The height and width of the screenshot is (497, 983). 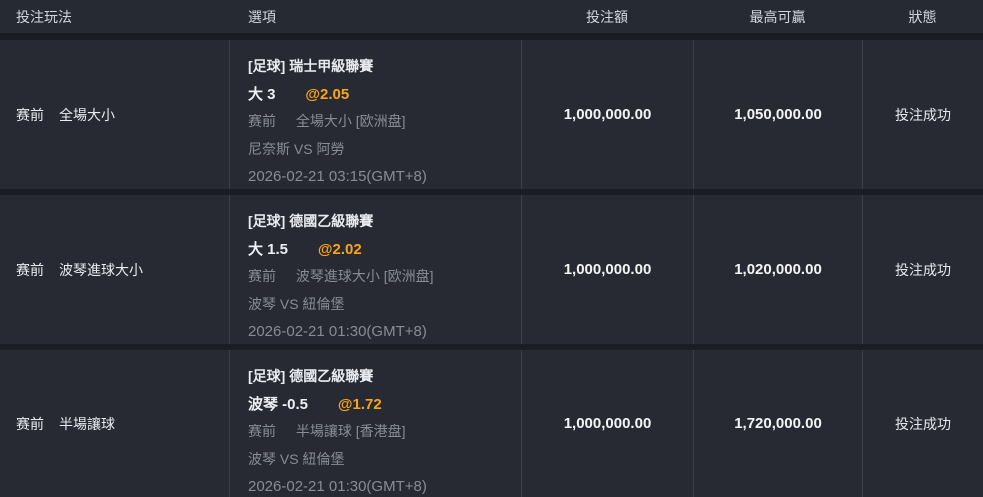 I want to click on league-line: [足球] 瑞士甲級聯賽, so click(x=311, y=66).